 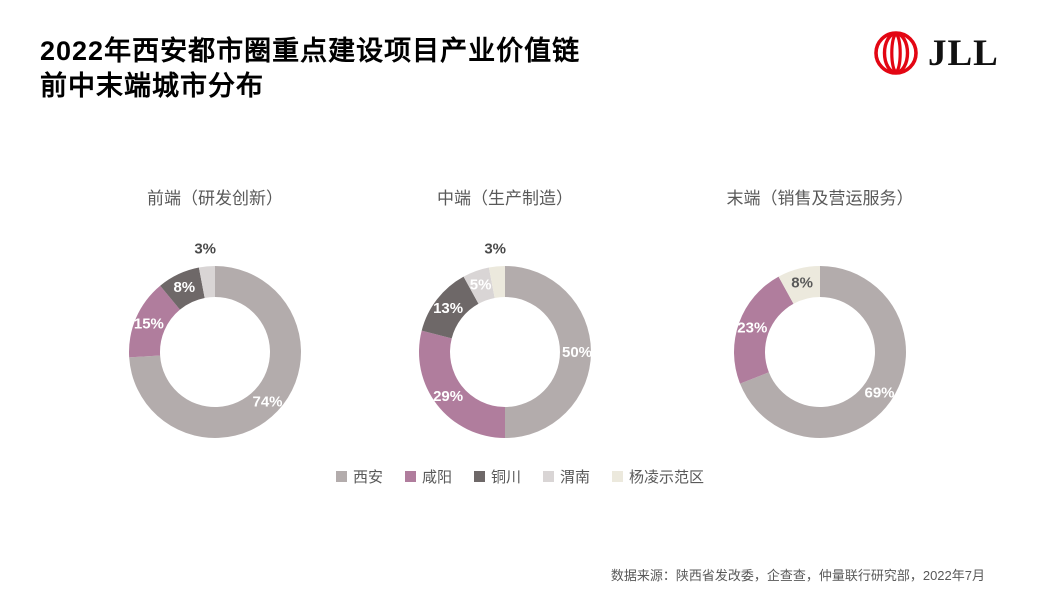 I want to click on legend-item-xian: 西安, so click(x=359, y=476).